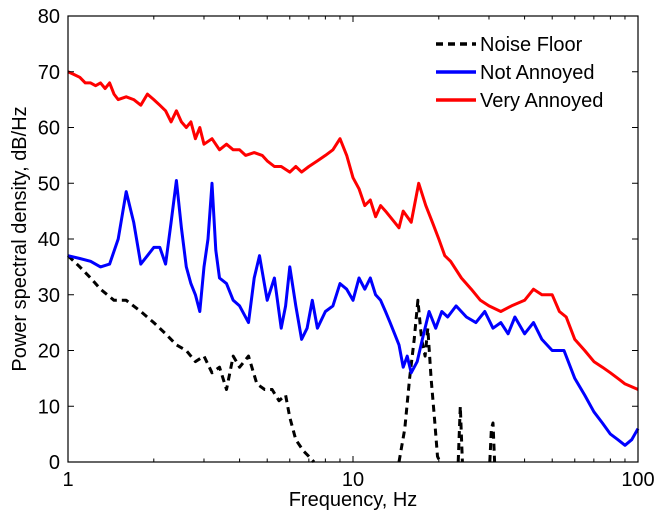 Image resolution: width=662 pixels, height=518 pixels. What do you see at coordinates (54, 463) in the screenshot?
I see `y-tick-label: 0` at bounding box center [54, 463].